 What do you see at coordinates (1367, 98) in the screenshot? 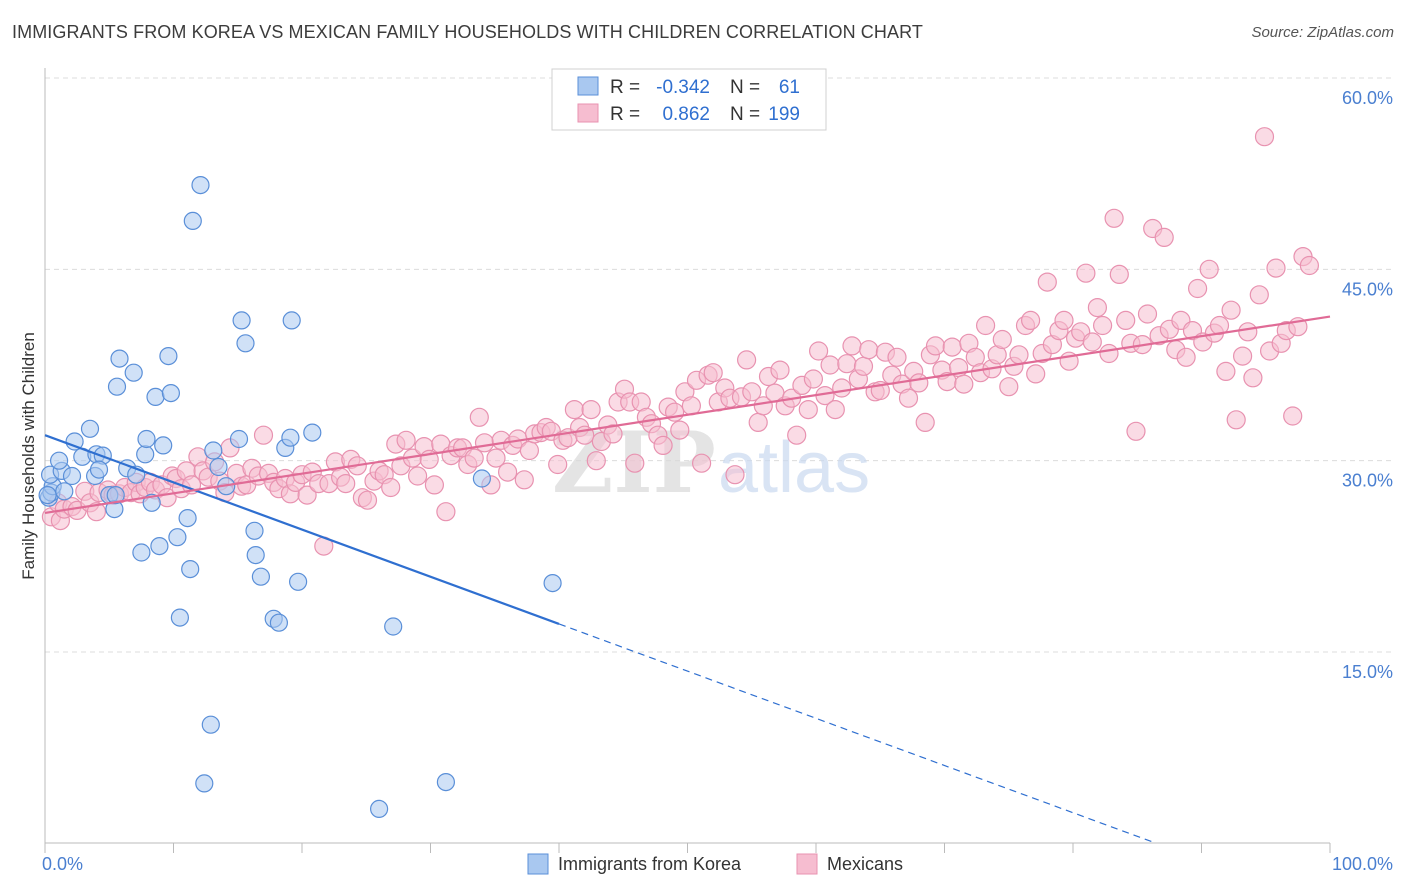
I see `y-tick-label-60: 60.0%` at bounding box center [1367, 98].